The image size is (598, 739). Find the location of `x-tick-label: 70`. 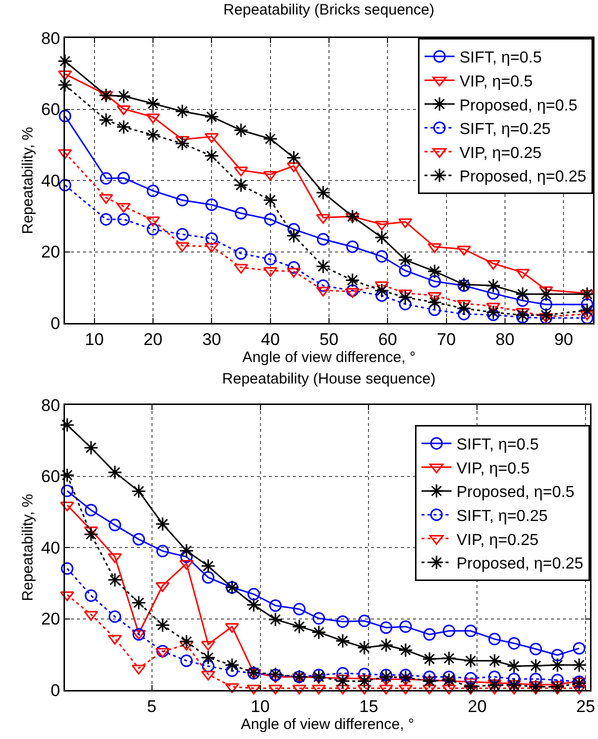

x-tick-label: 70 is located at coordinates (446, 339).